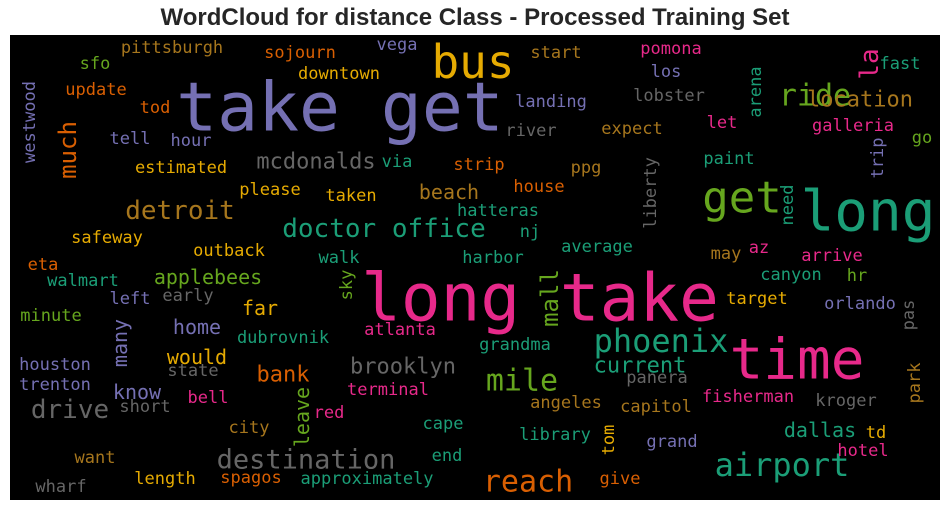  I want to click on word-approximately: approximately, so click(366, 479).